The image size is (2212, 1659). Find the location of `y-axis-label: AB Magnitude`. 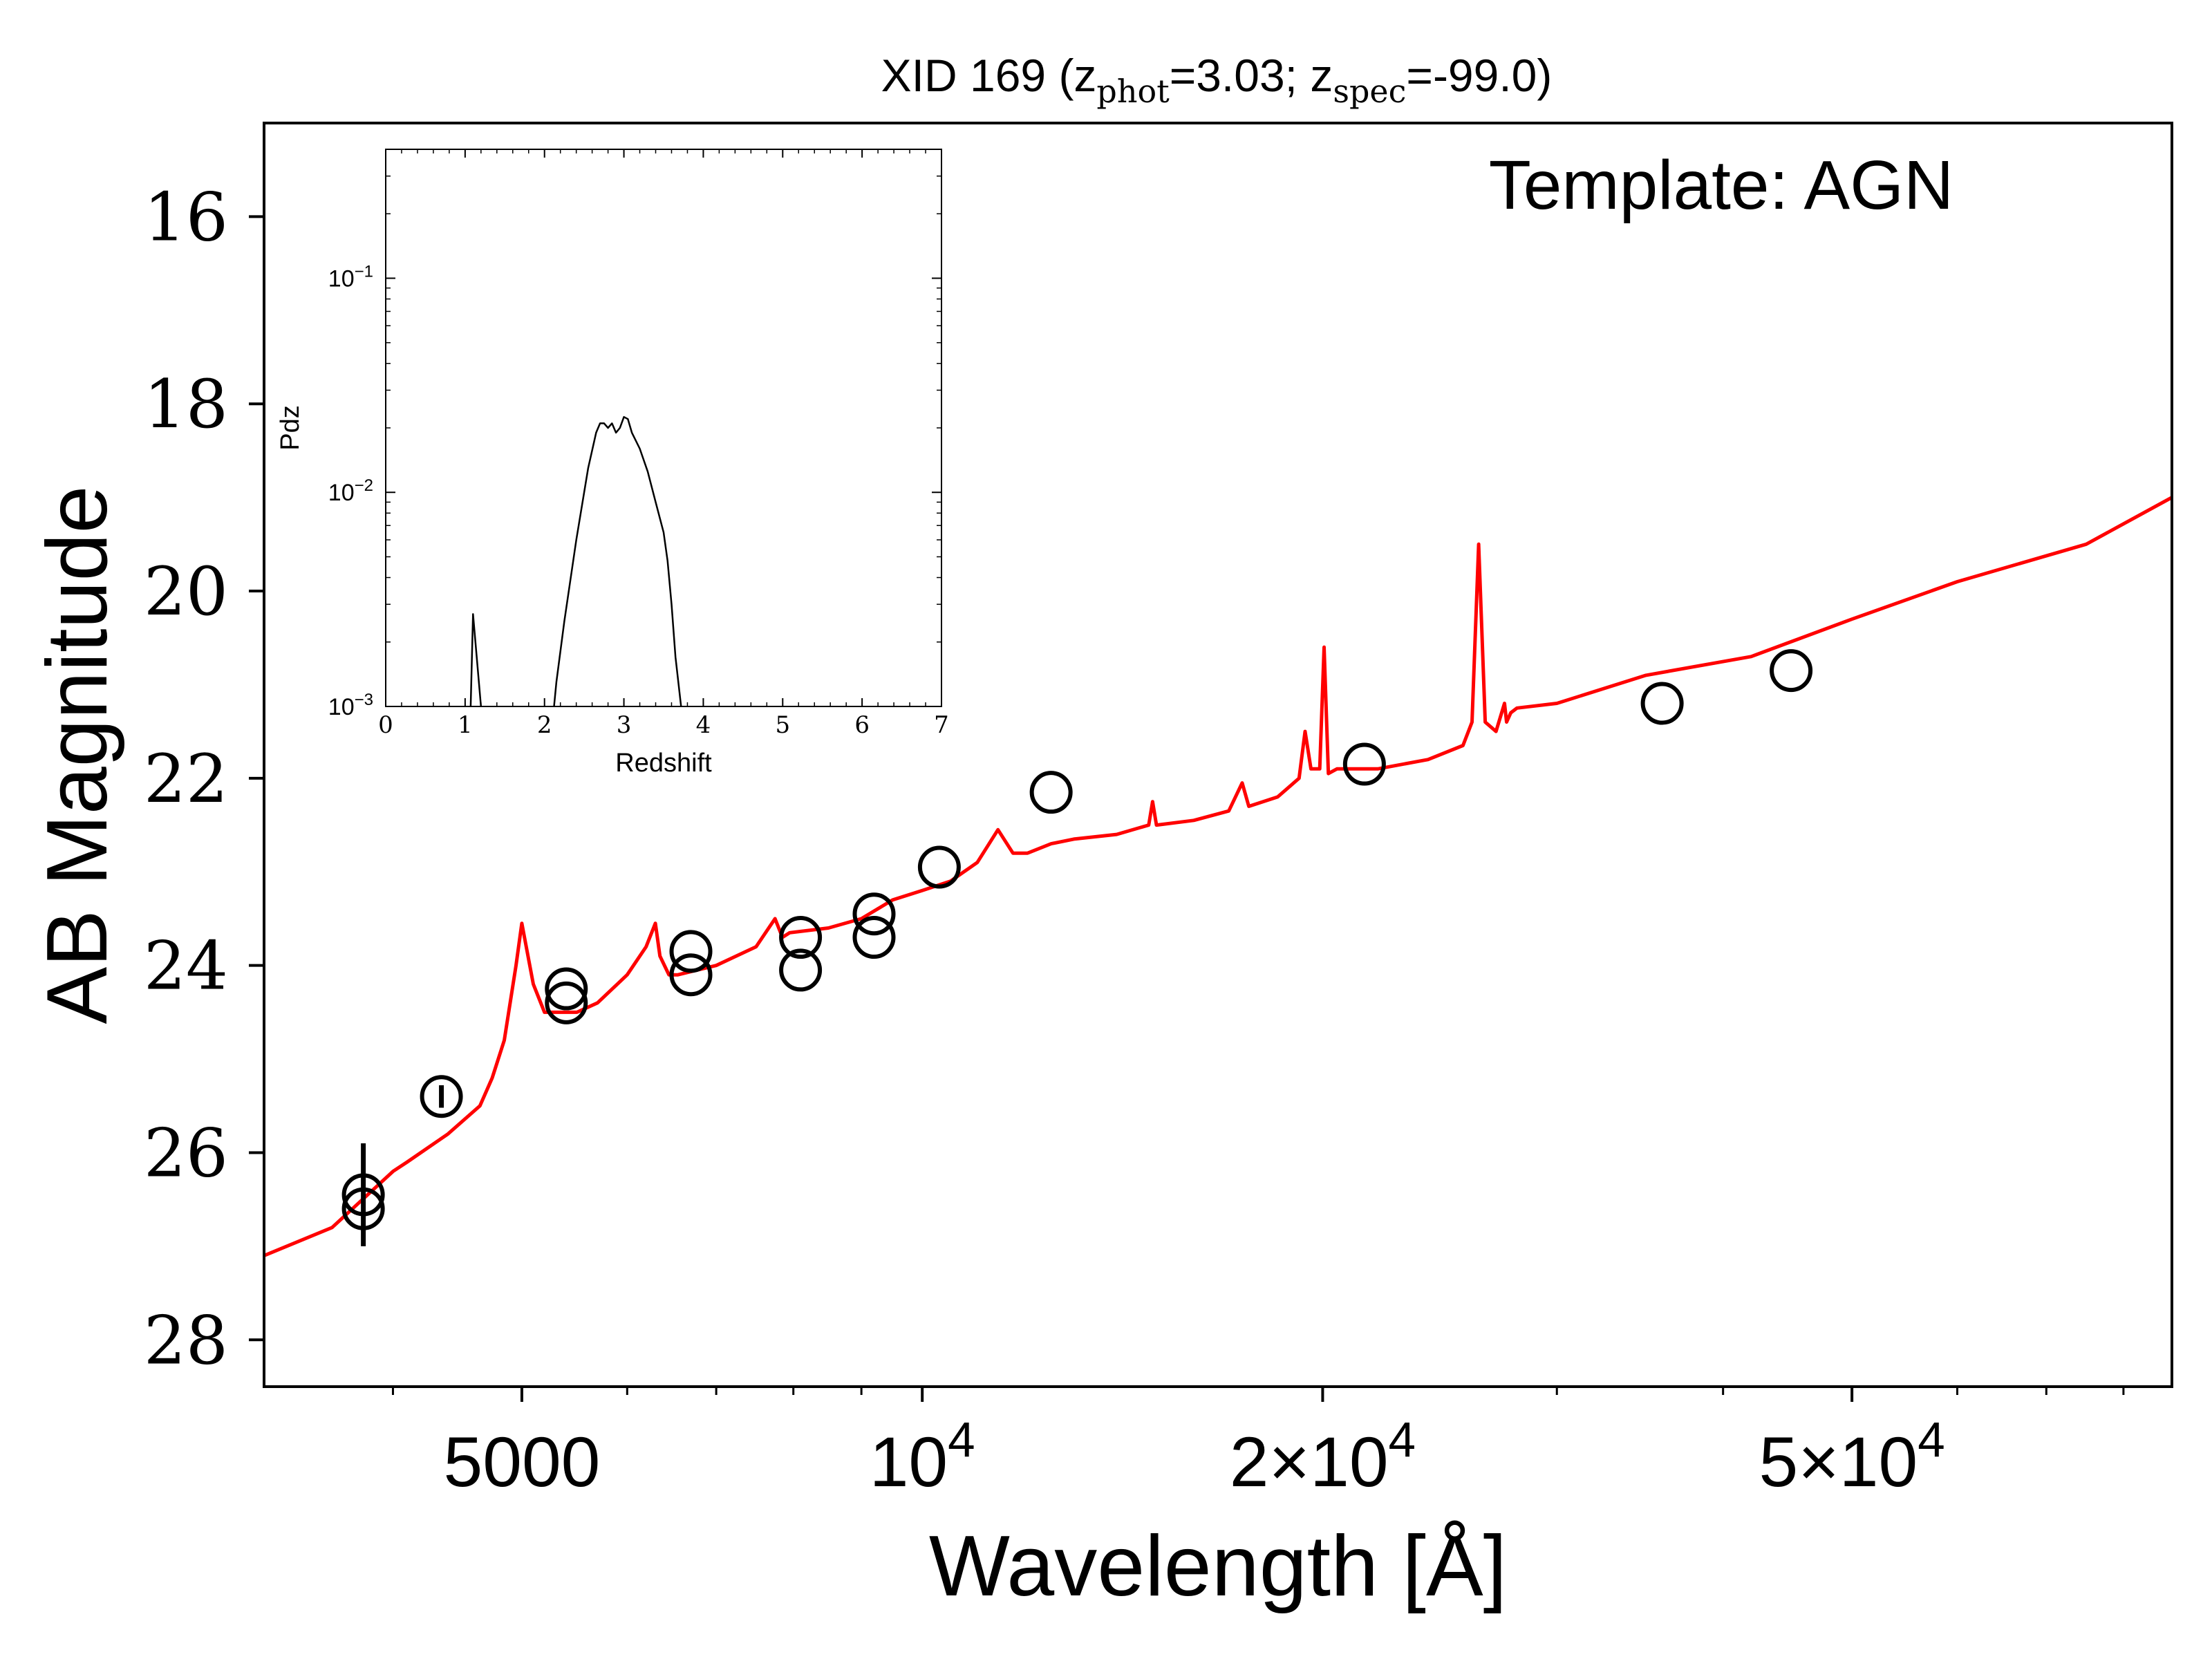

y-axis-label: AB Magnitude is located at coordinates (77, 755).